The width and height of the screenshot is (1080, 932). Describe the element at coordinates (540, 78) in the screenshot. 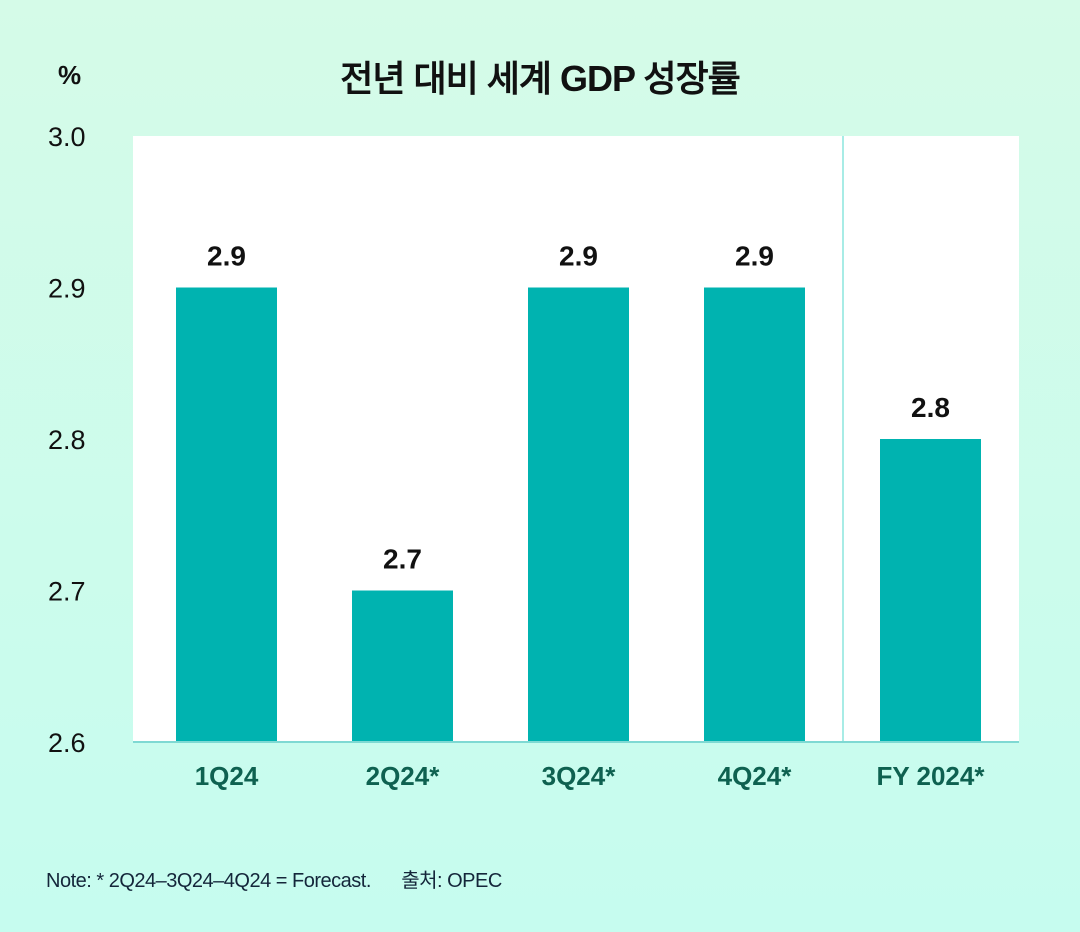

I see `chart-title: 전년 대비 세계 GDP 성장률` at that location.